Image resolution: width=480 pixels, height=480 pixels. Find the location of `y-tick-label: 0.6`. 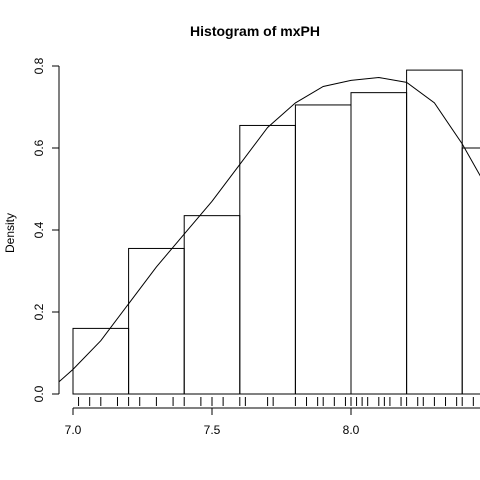

y-tick-label: 0.6 is located at coordinates (39, 147).